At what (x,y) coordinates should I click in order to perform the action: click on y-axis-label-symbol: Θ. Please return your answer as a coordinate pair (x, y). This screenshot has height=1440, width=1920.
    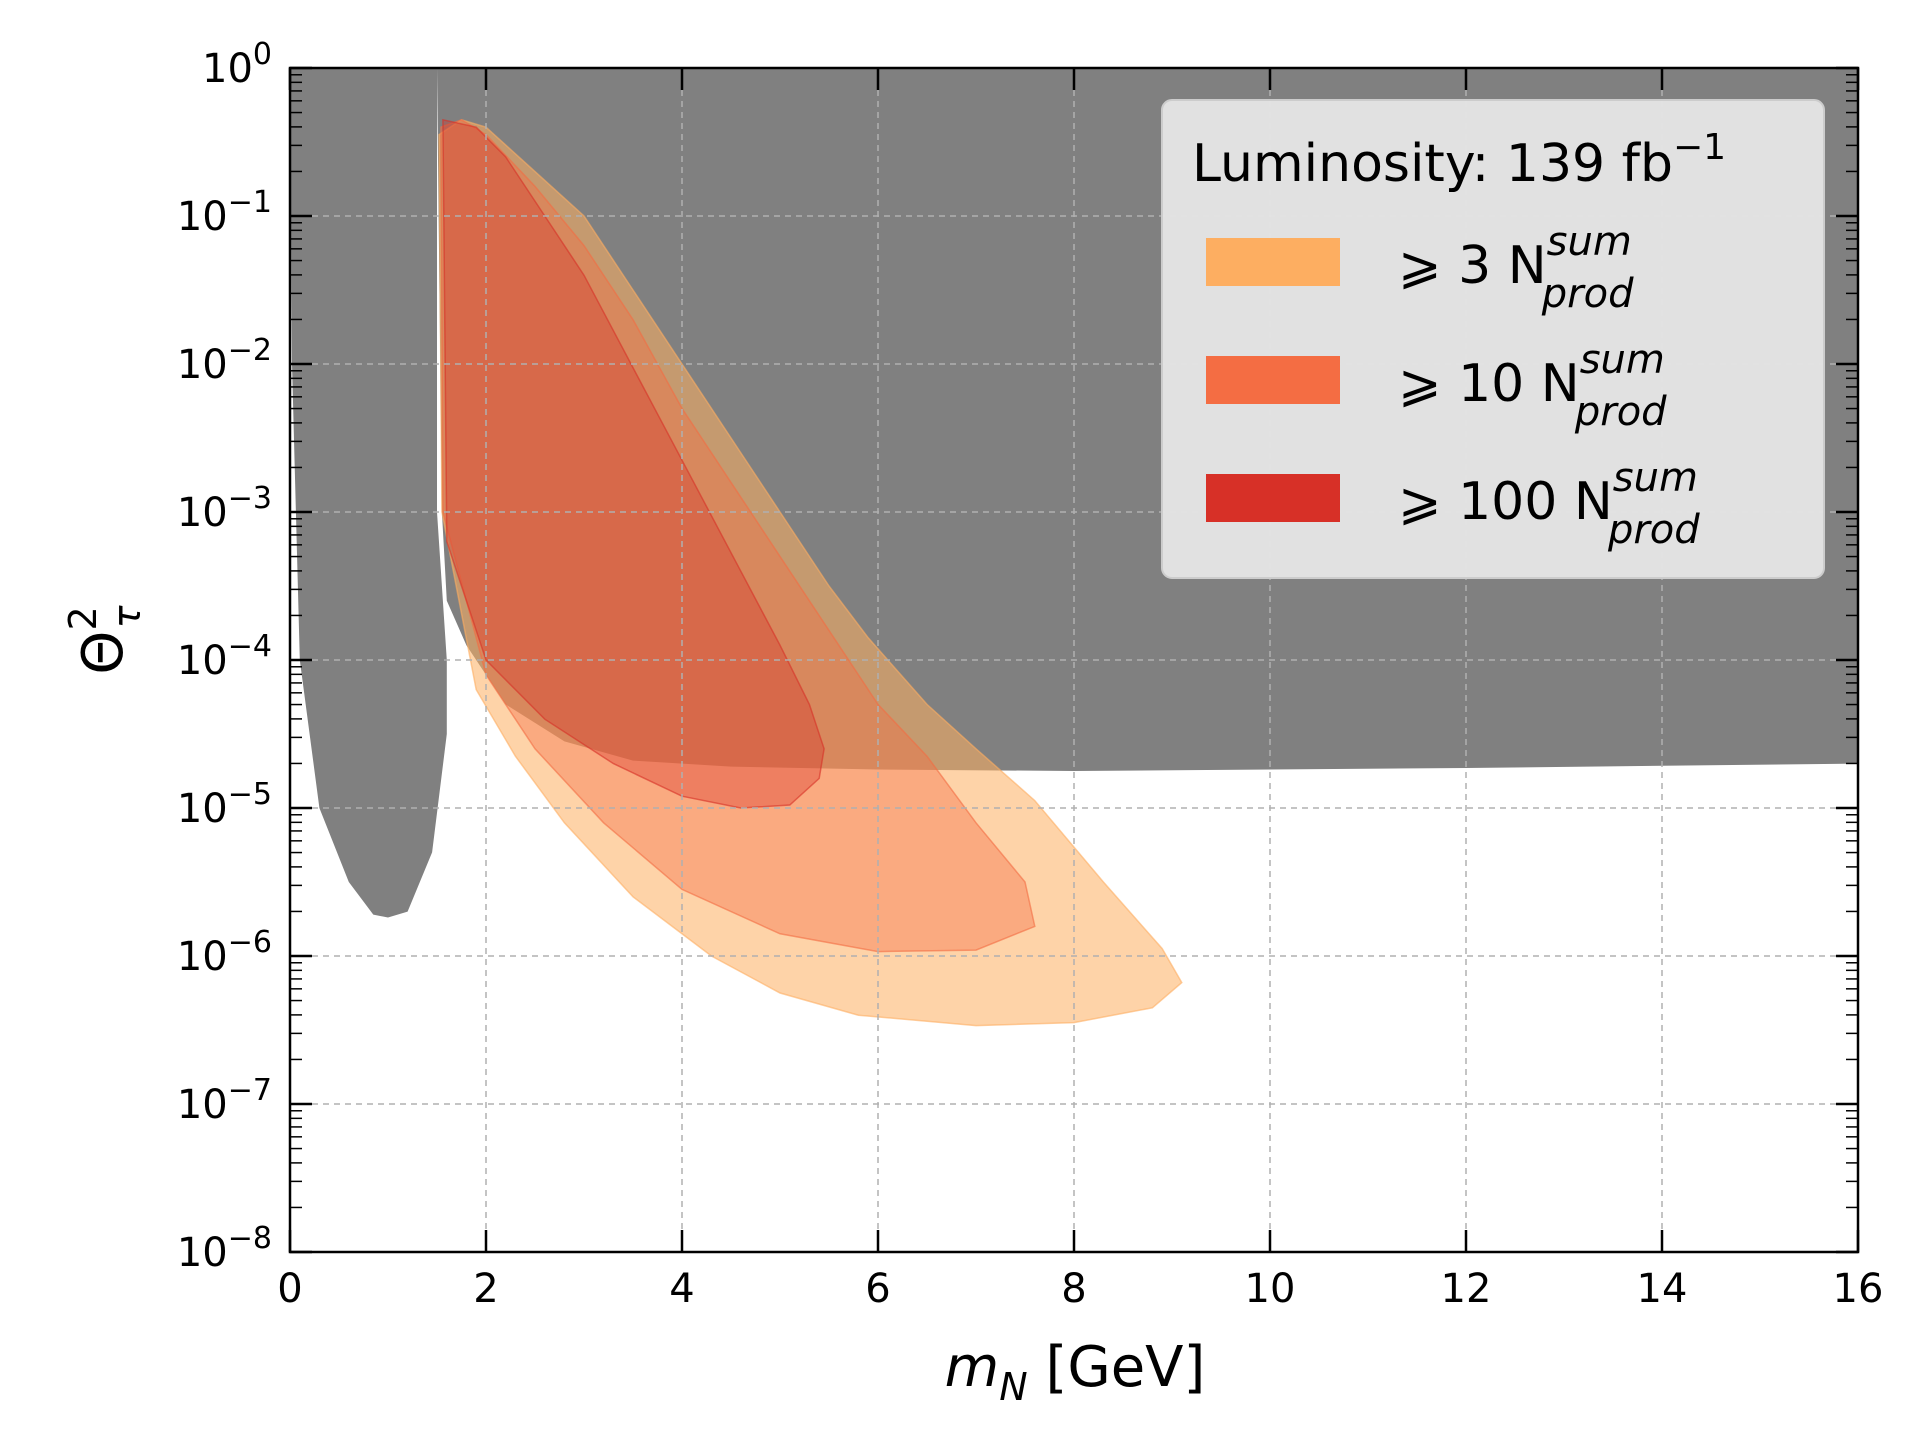
    Looking at the image, I should click on (103, 653).